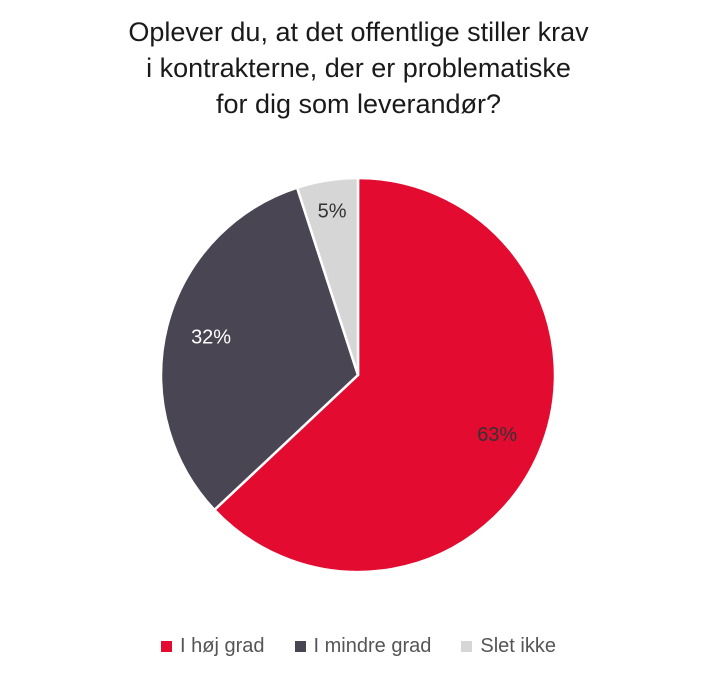 Image resolution: width=717 pixels, height=683 pixels. I want to click on chart-title-line-2: i kontrakterne, der er problematiske, so click(358, 68).